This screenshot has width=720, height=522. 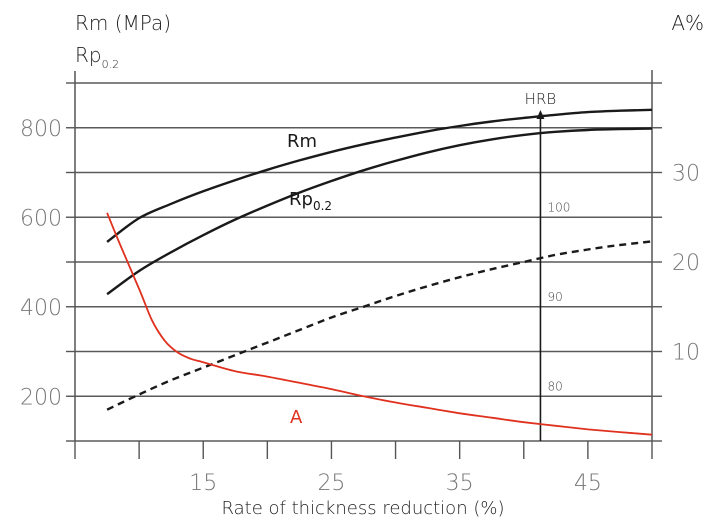 What do you see at coordinates (310, 201) in the screenshot?
I see `series-rp02-label: Rp0.2` at bounding box center [310, 201].